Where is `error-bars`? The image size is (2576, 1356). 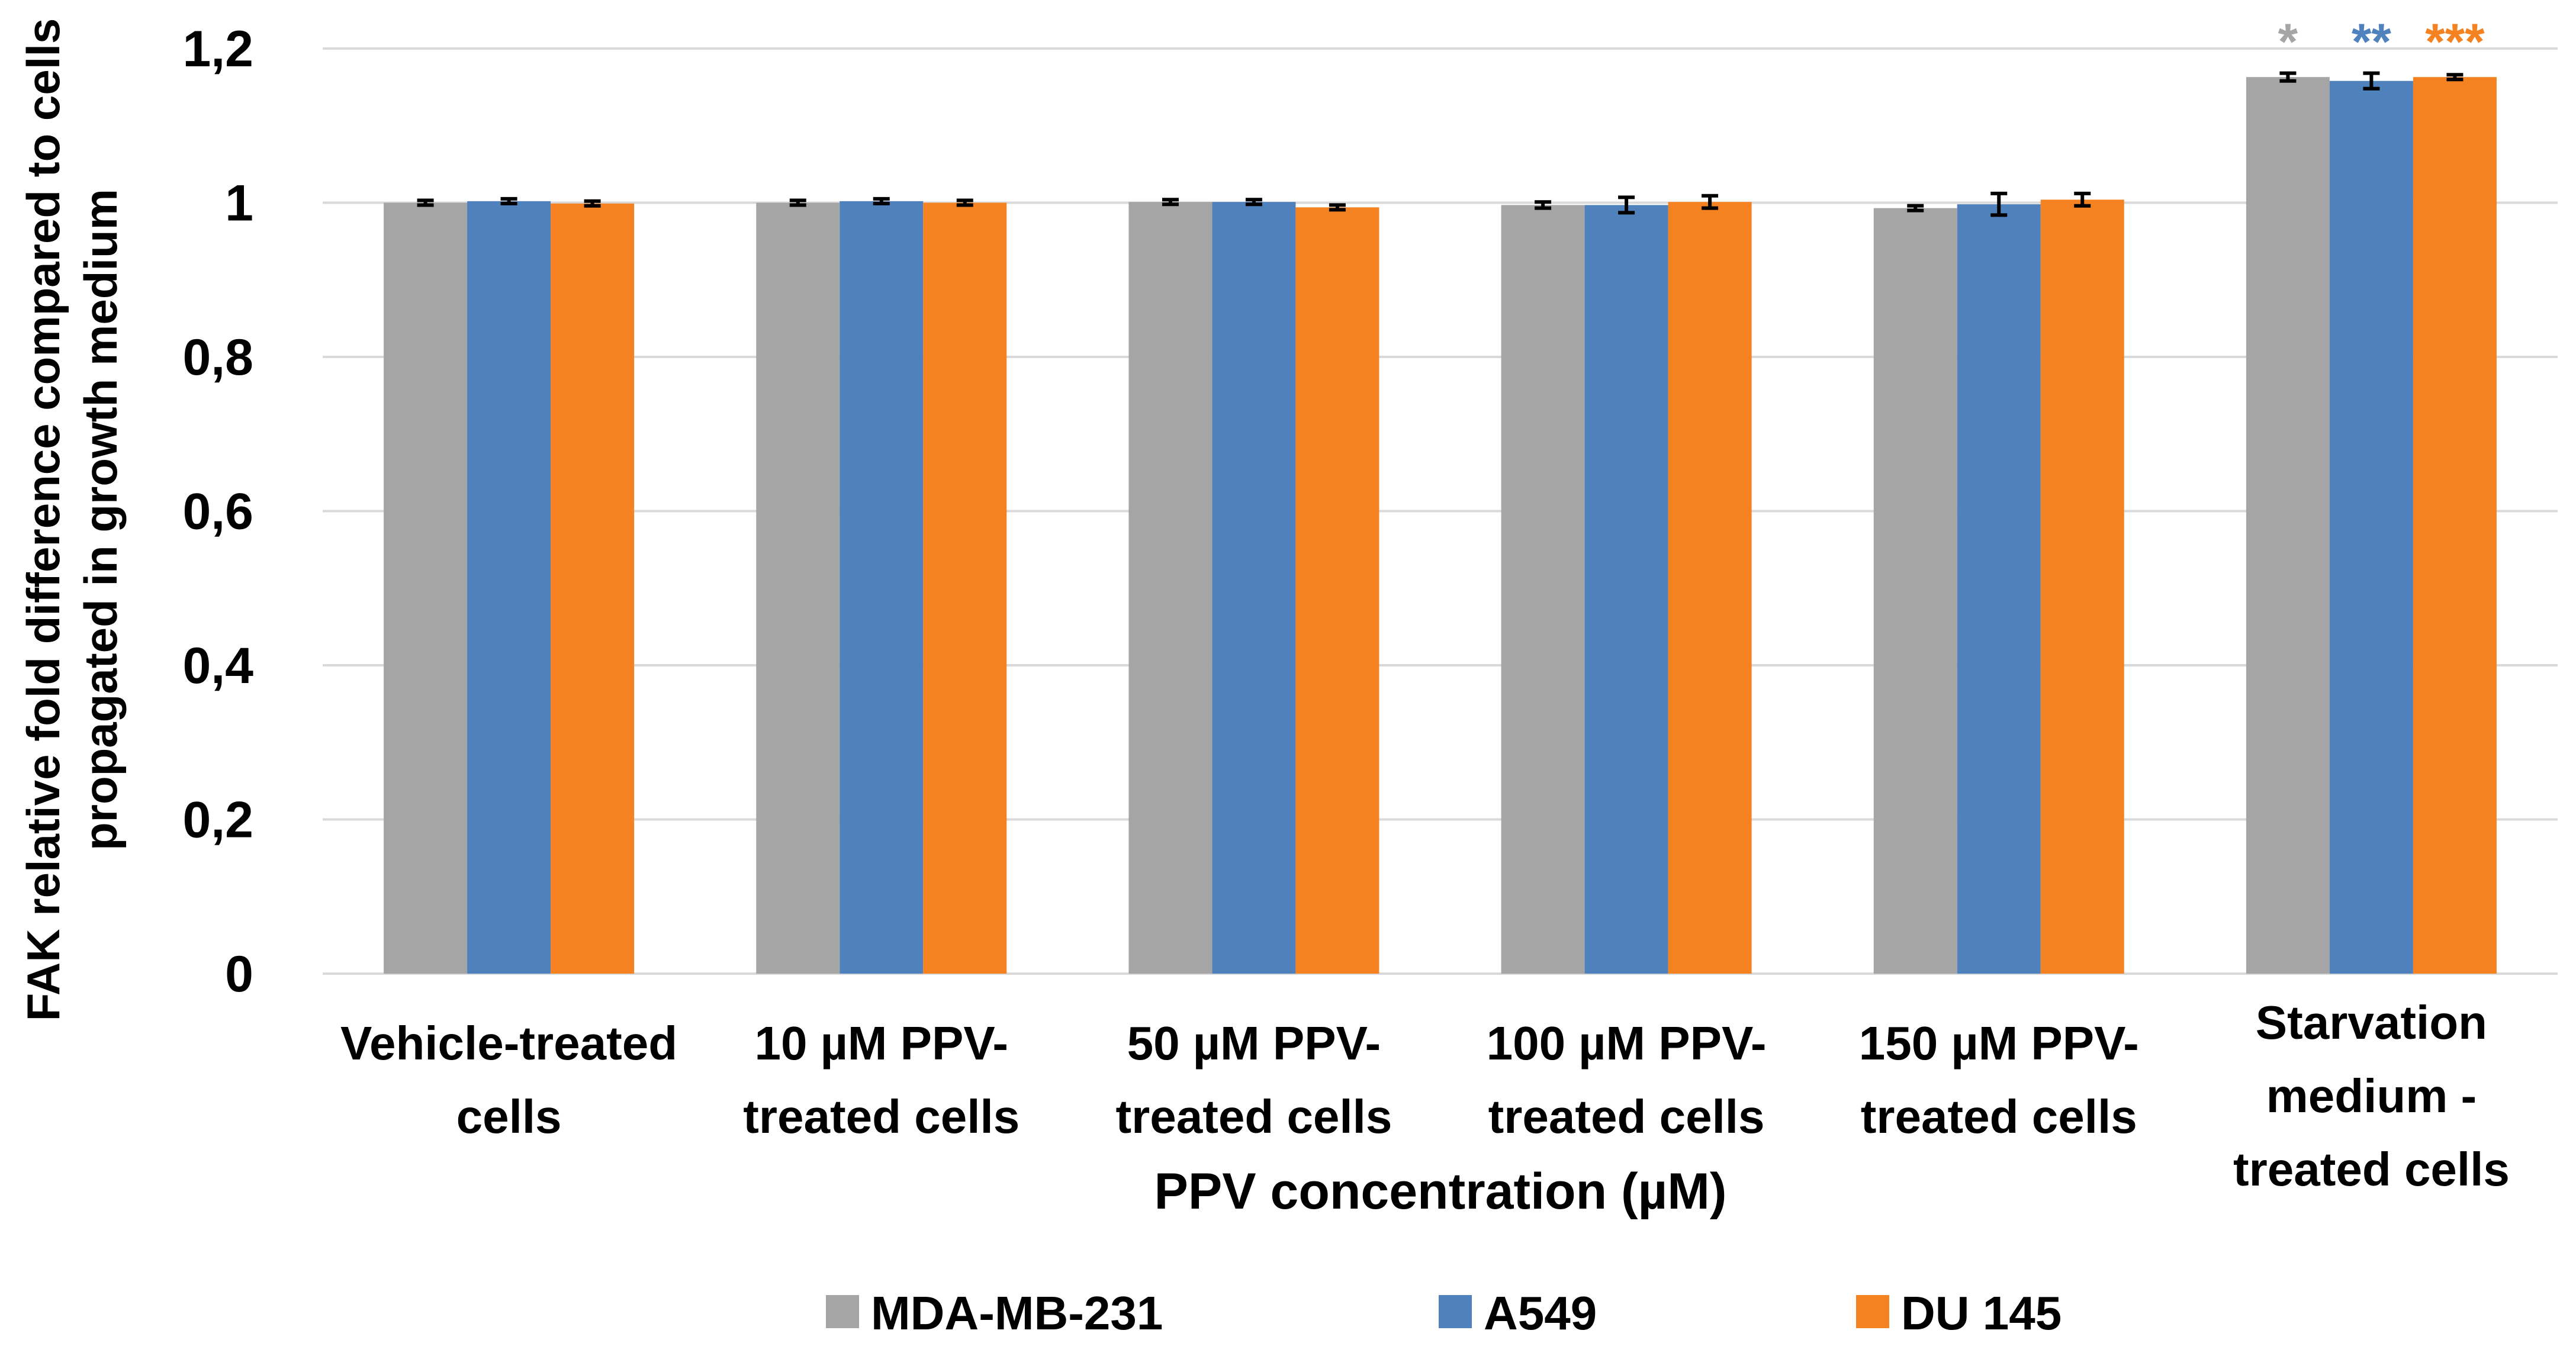
error-bars is located at coordinates (1441, 144).